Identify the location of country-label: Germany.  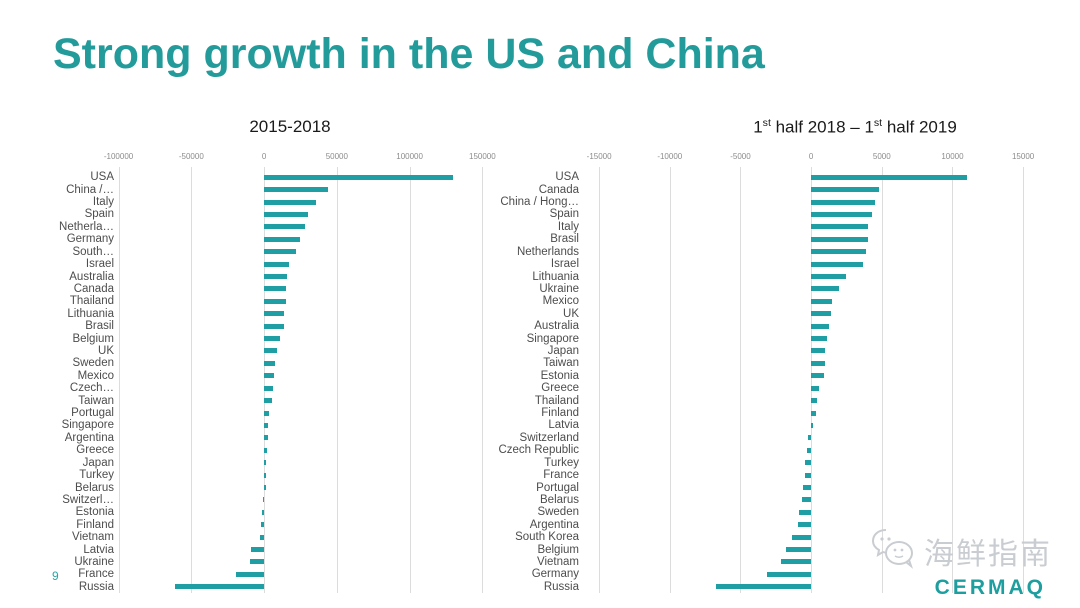
(90, 239).